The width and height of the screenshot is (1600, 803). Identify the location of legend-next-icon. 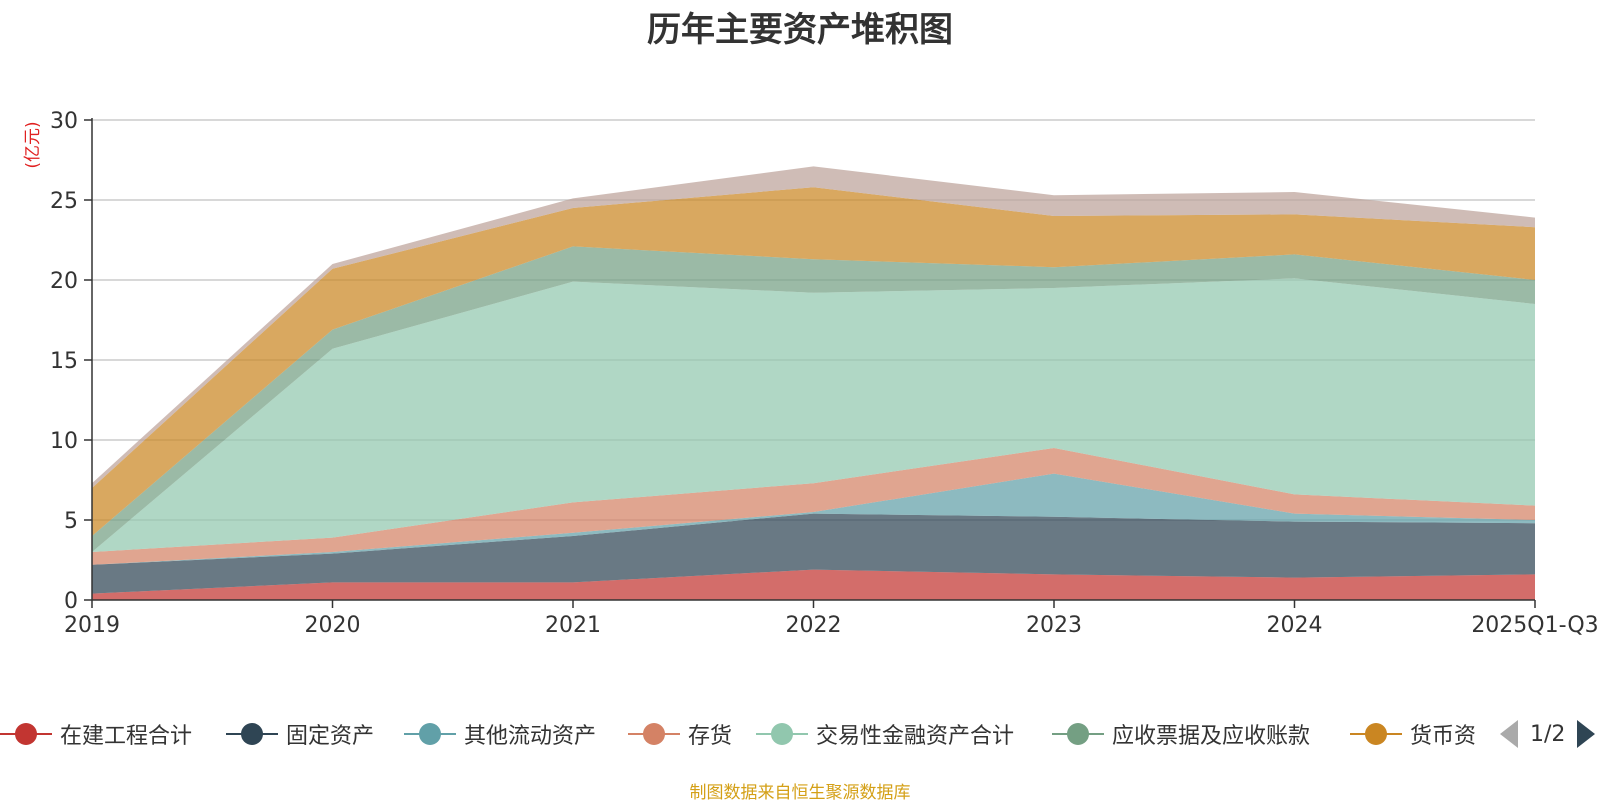
(1586, 734).